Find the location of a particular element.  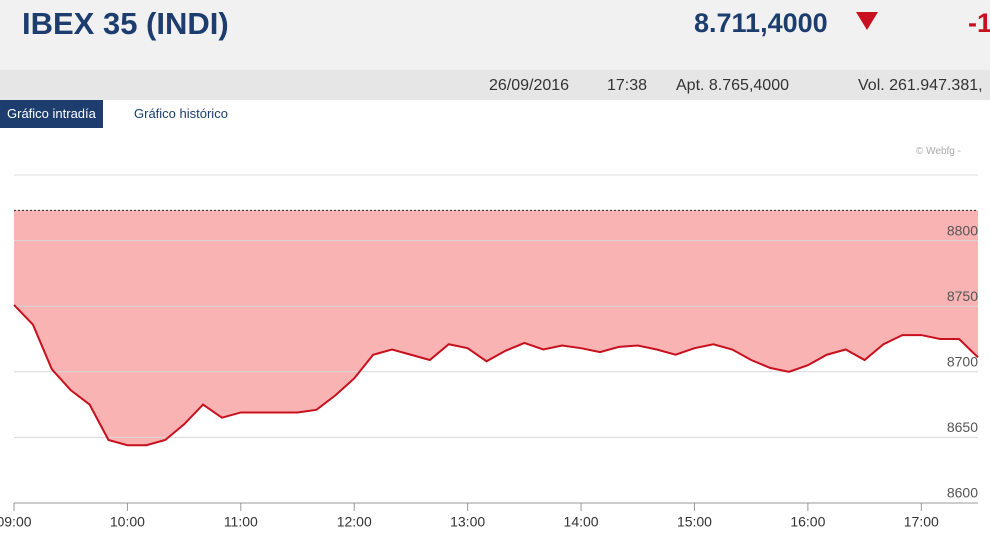

x-tick-label: 10:00 is located at coordinates (127, 522).